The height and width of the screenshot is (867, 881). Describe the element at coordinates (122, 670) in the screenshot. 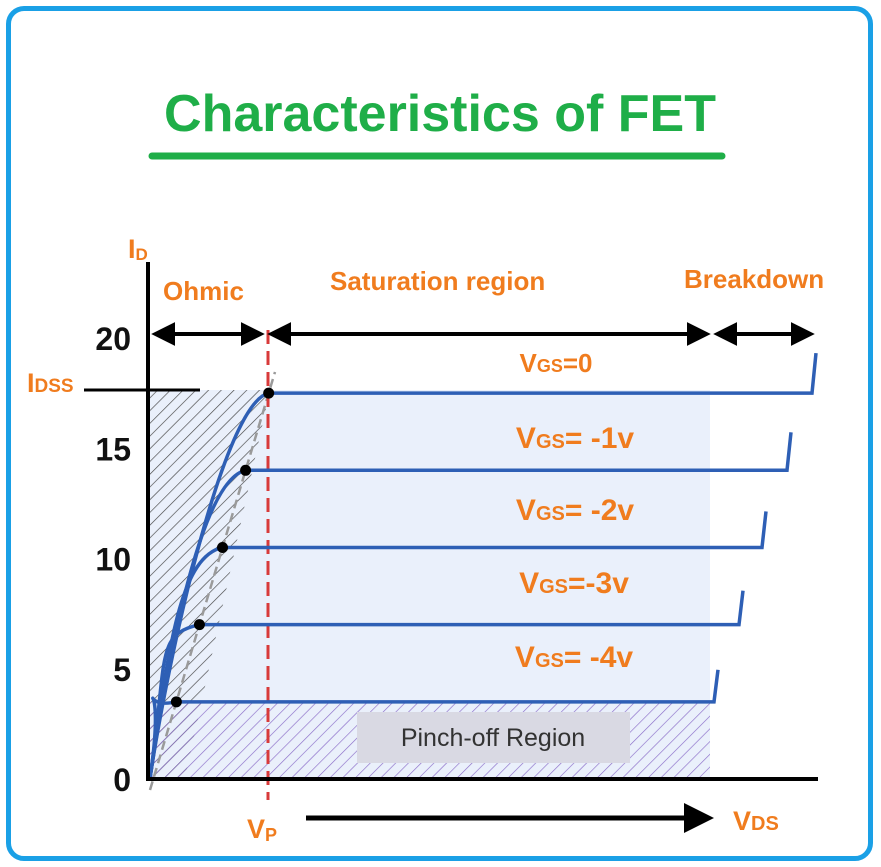

I see `y-tick-label: 5` at that location.